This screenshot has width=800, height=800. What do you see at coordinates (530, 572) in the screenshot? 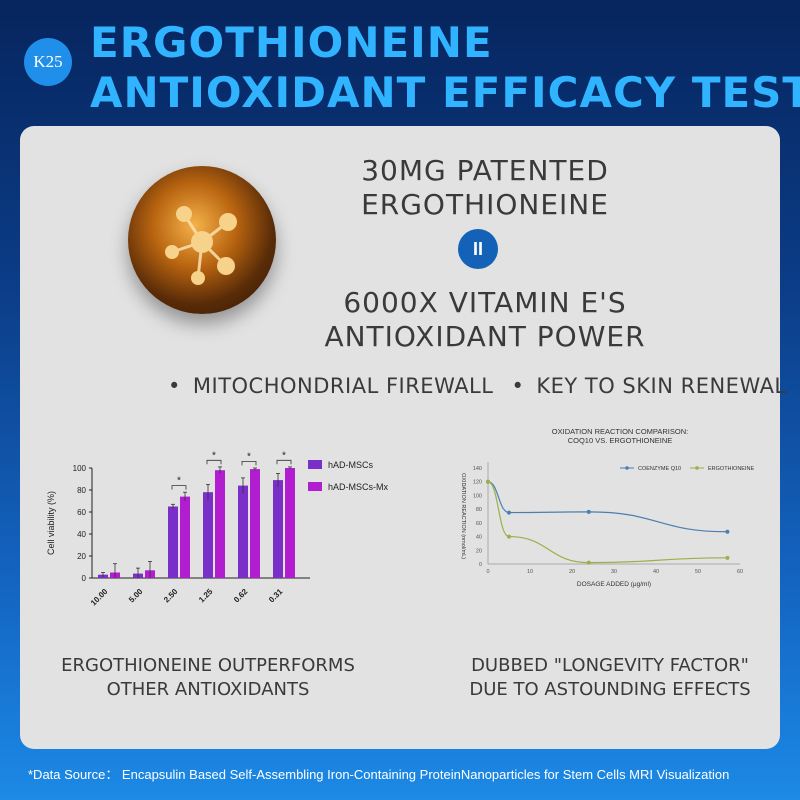
I see `x-tick-label: 10` at bounding box center [530, 572].